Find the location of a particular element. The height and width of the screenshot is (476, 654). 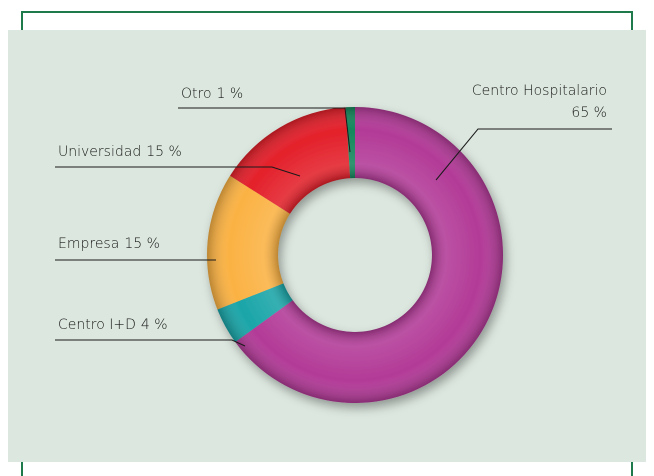

slice-label: Centro Hospitalario 65 % is located at coordinates (539, 102).